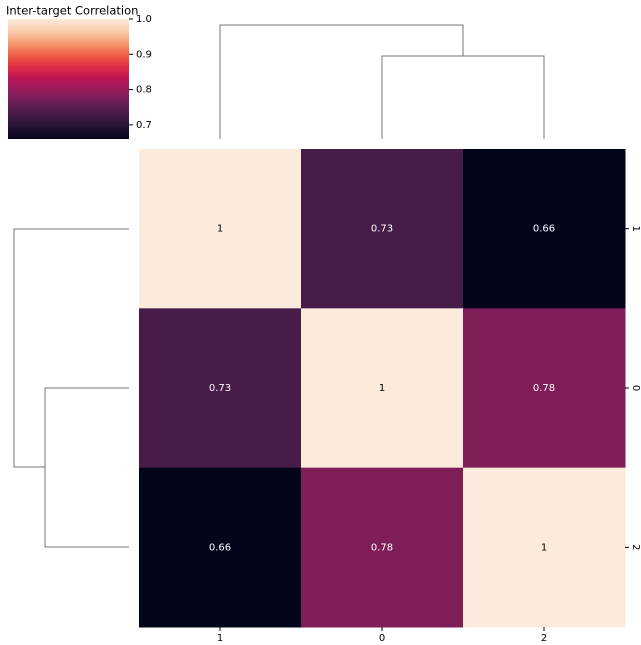 Image resolution: width=641 pixels, height=645 pixels. What do you see at coordinates (544, 638) in the screenshot?
I see `x-tick-label: 2` at bounding box center [544, 638].